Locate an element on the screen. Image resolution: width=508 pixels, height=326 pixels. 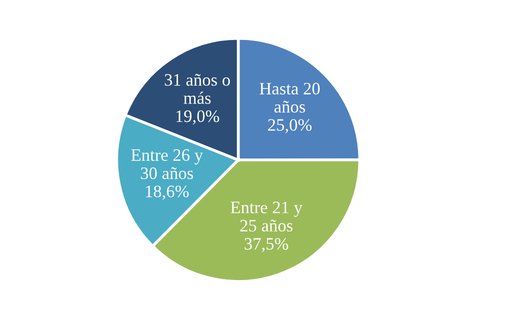
data-label: 37,5% is located at coordinates (266, 245).